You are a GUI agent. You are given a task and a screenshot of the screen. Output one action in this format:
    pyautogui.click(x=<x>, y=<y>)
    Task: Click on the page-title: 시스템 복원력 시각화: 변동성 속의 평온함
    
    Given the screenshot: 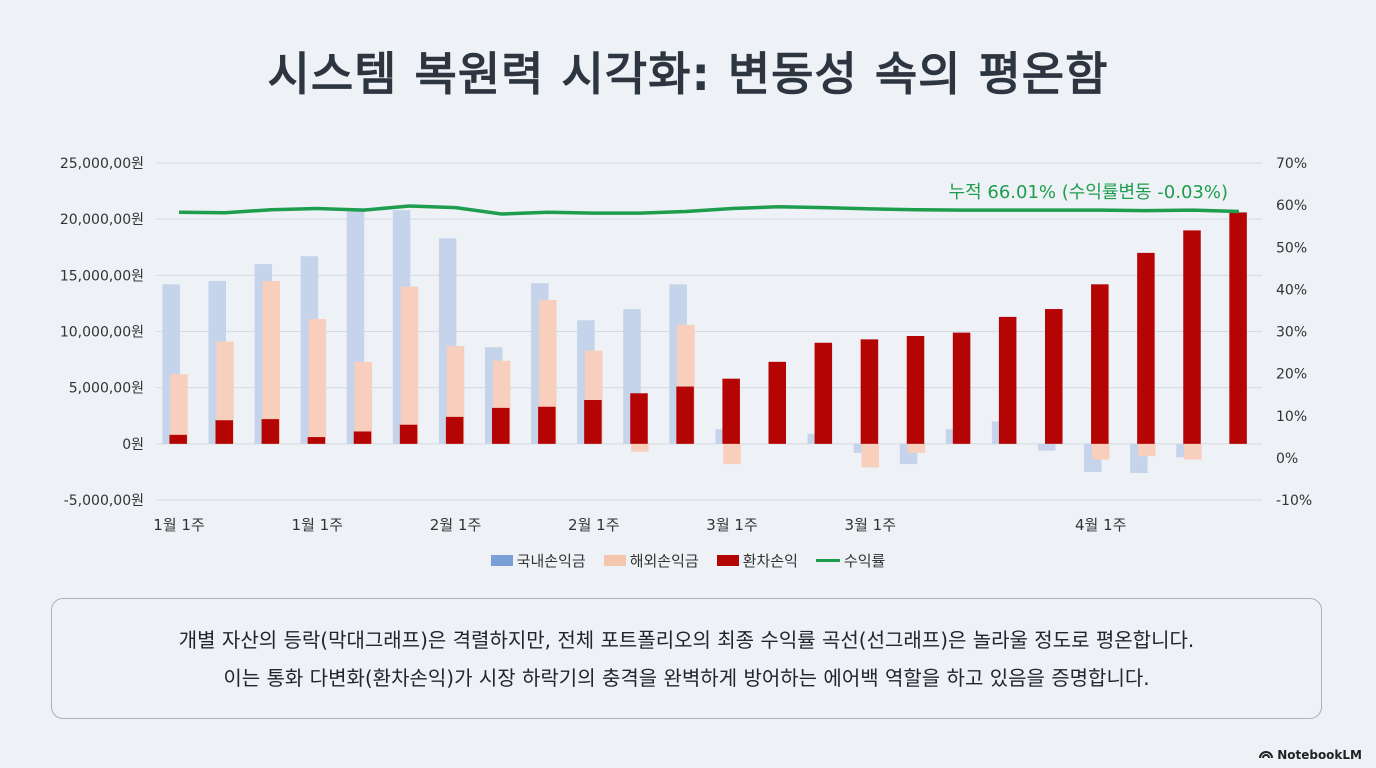 What is the action you would take?
    pyautogui.click(x=688, y=74)
    